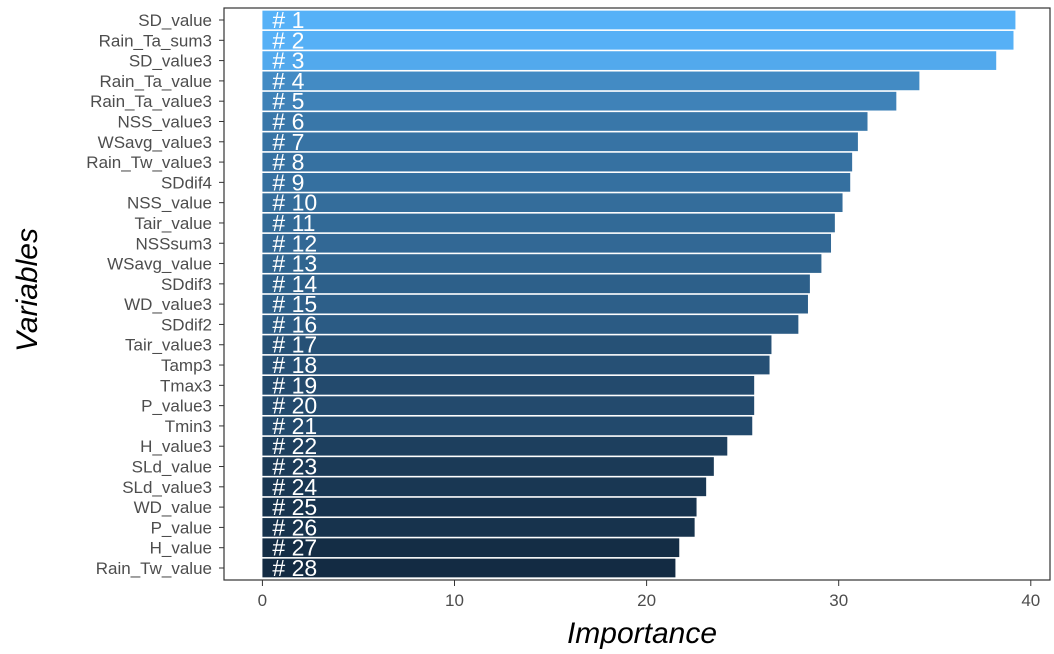  What do you see at coordinates (294, 467) in the screenshot?
I see `bar-rank-label: # 23` at bounding box center [294, 467].